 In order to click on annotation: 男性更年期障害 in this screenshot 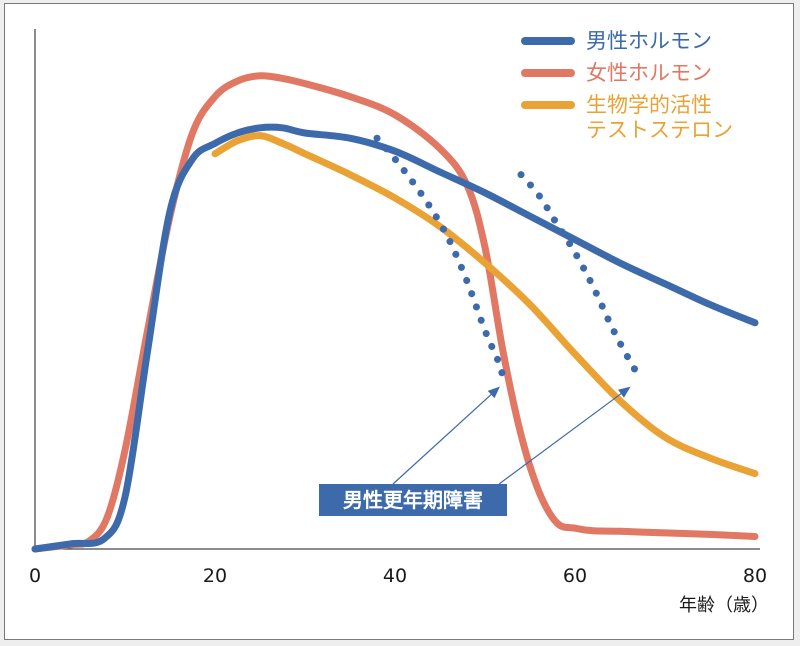, I will do `click(475, 451)`.